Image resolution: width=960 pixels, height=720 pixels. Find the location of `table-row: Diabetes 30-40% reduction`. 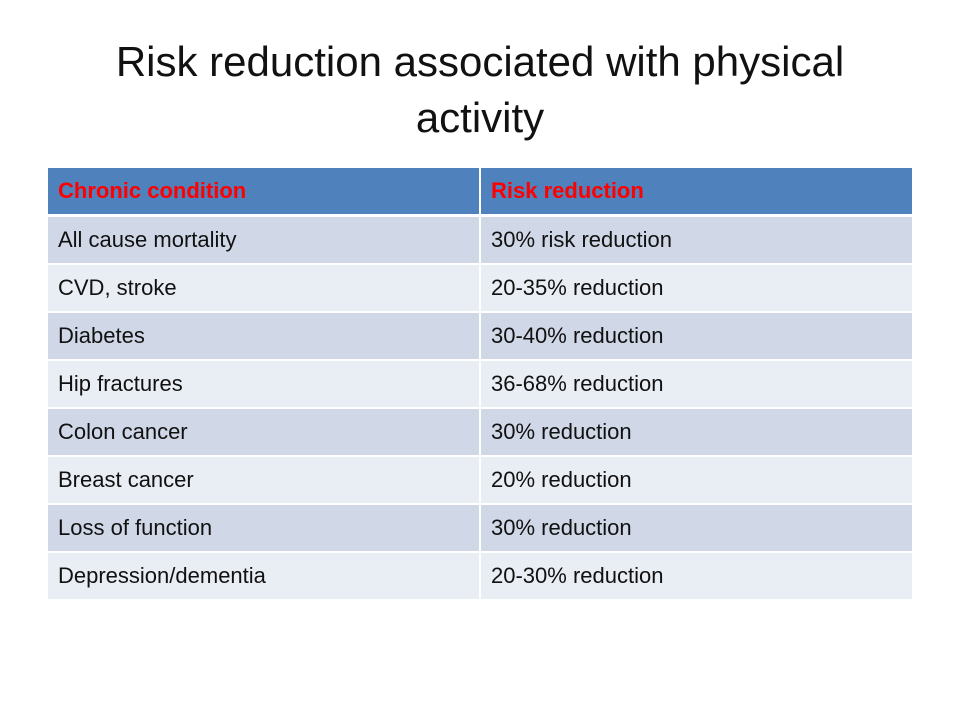

table-row: Diabetes 30-40% reduction is located at coordinates (480, 335).